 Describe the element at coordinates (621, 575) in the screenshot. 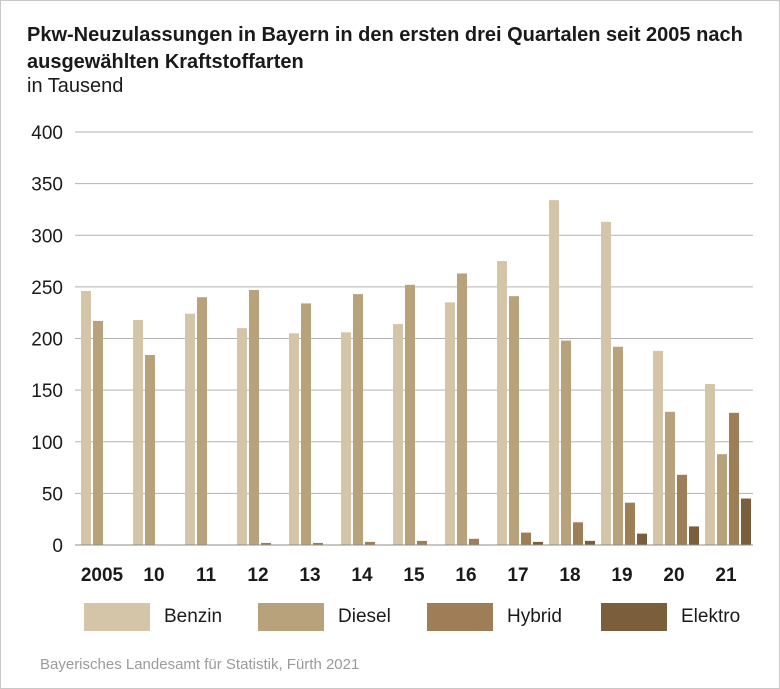

I see `x-tick-label: 19` at that location.